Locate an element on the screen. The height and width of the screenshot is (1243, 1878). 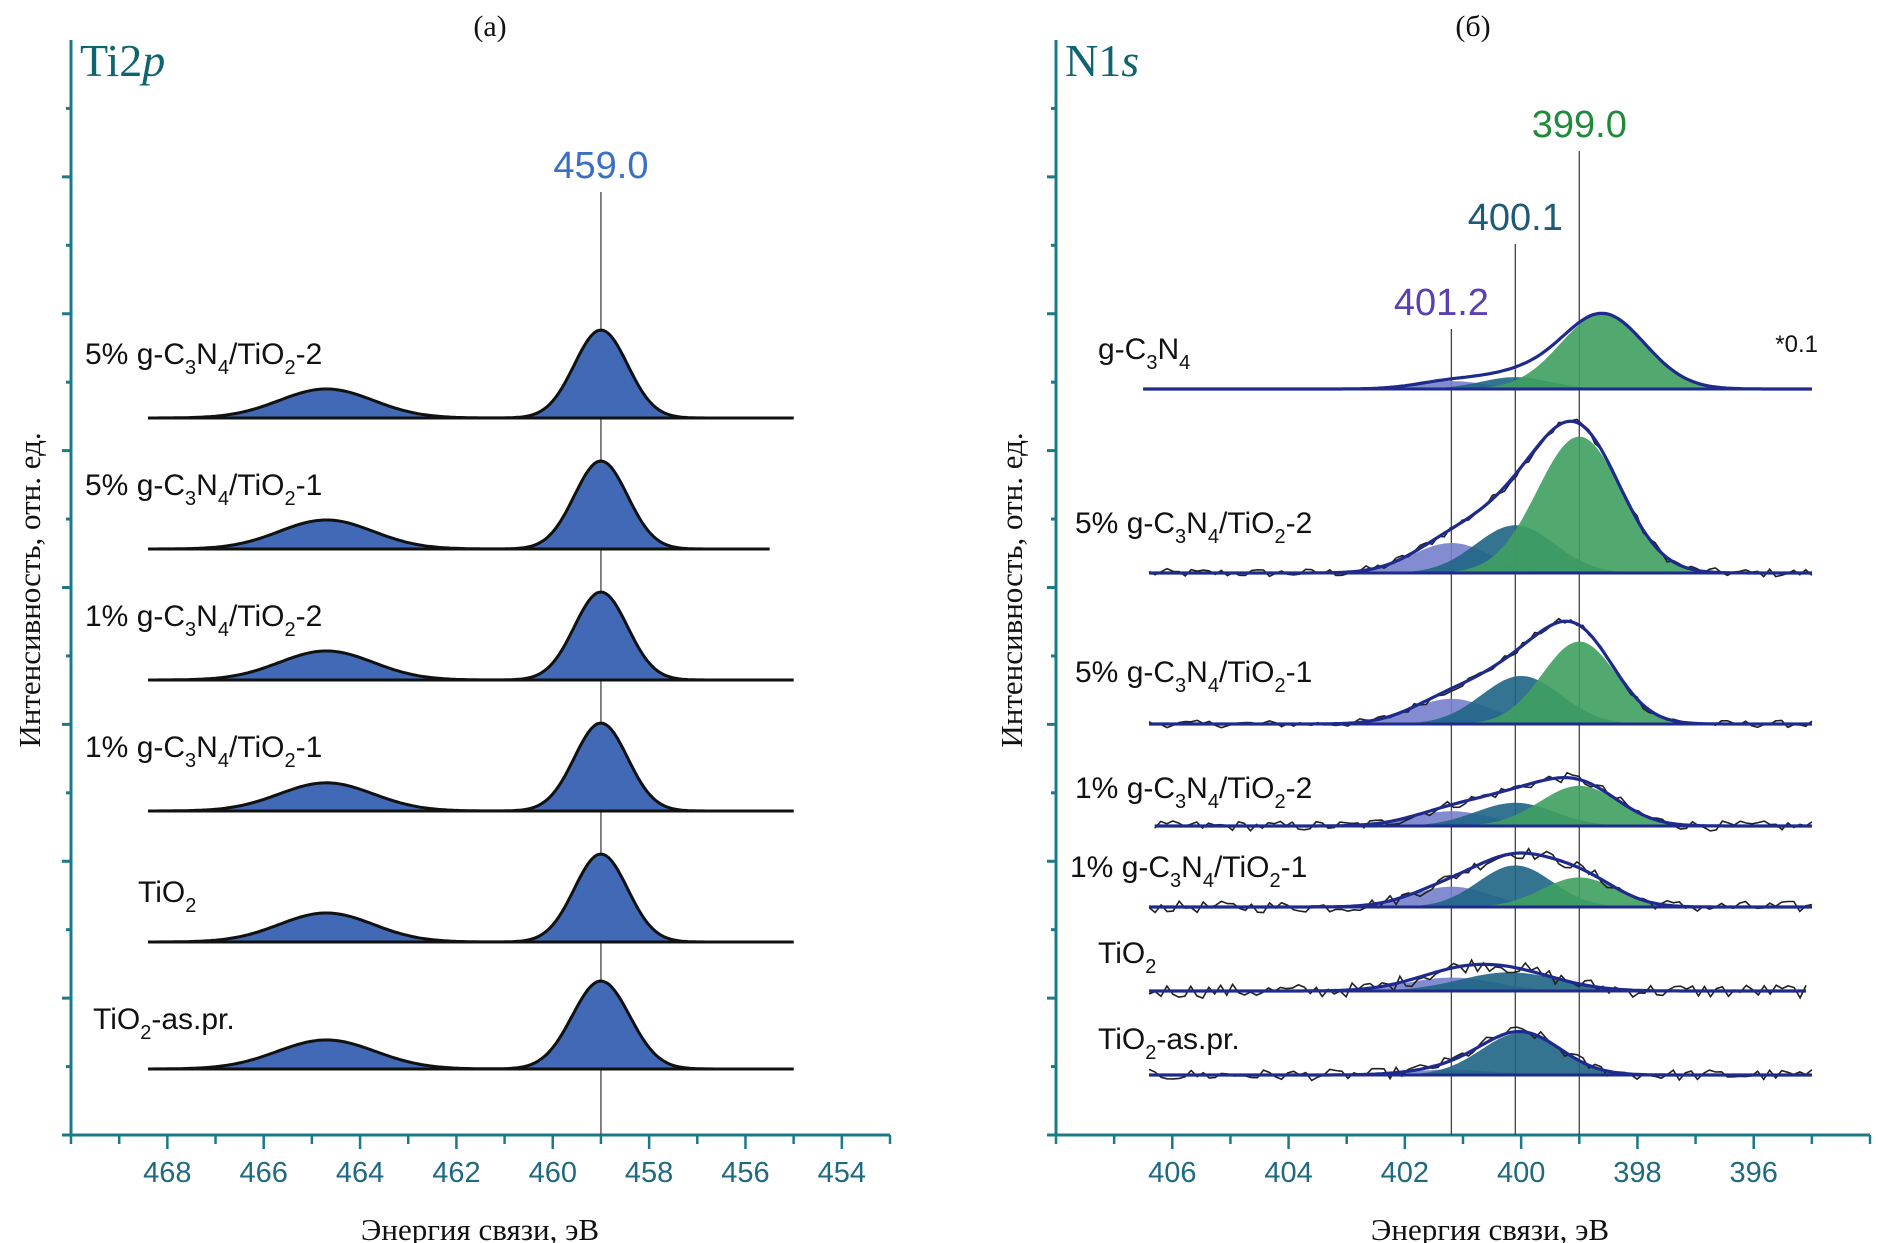
scale-annotation: *0.1 is located at coordinates (1796, 344).